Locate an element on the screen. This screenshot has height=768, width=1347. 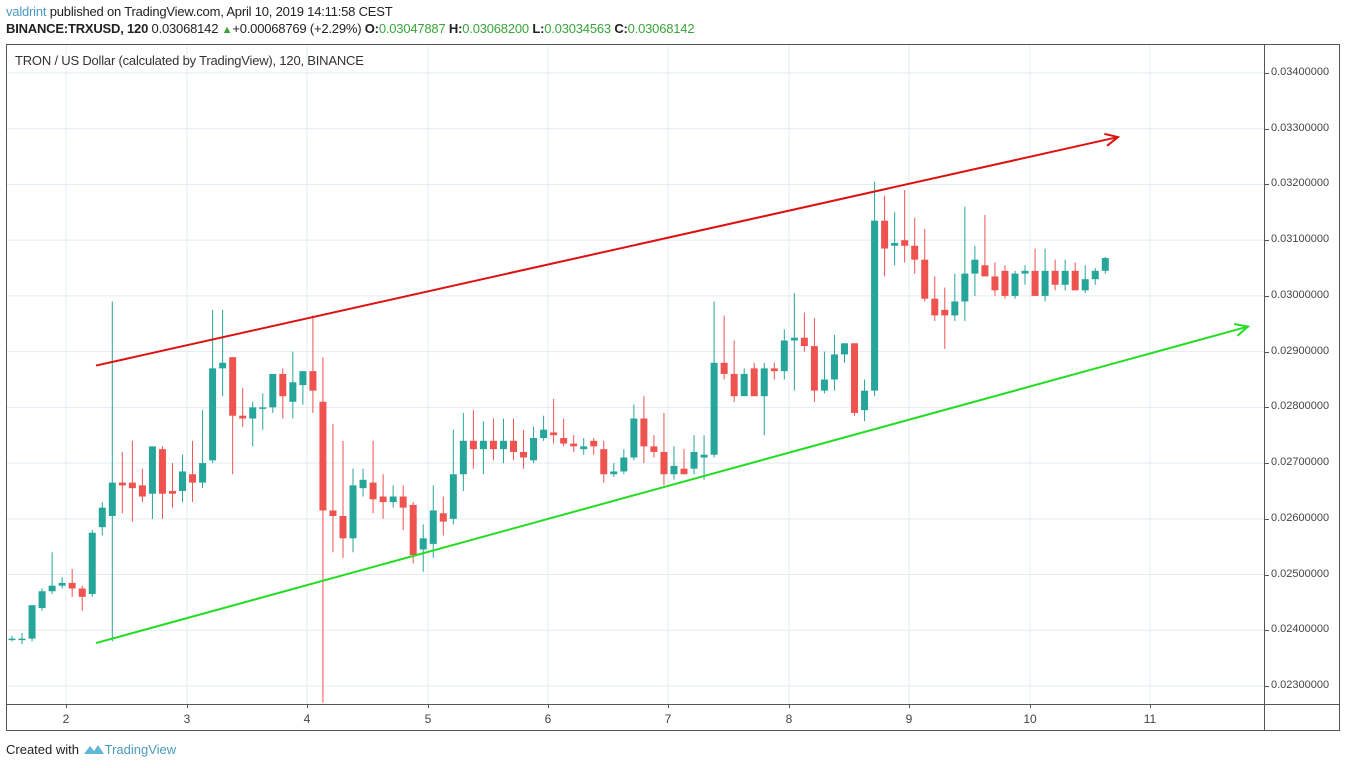
time-tick-label: 11 is located at coordinates (1150, 719).